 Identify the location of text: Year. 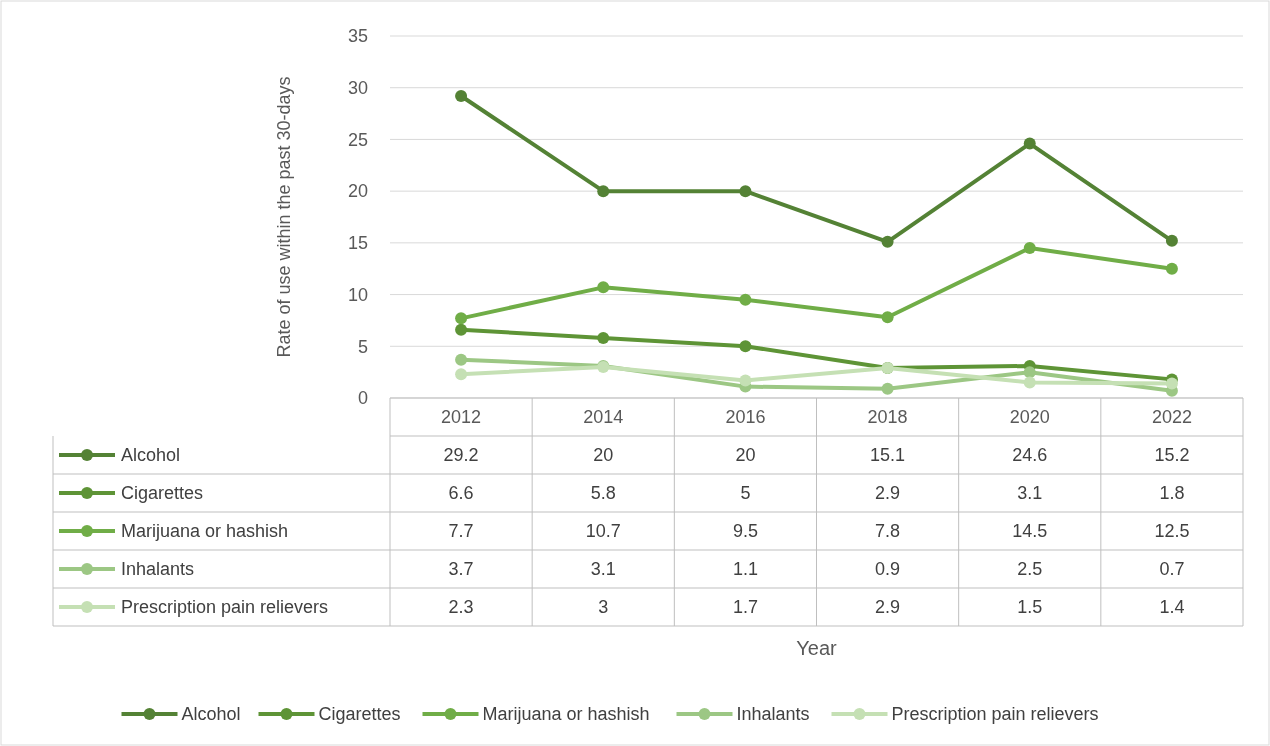
(817, 648).